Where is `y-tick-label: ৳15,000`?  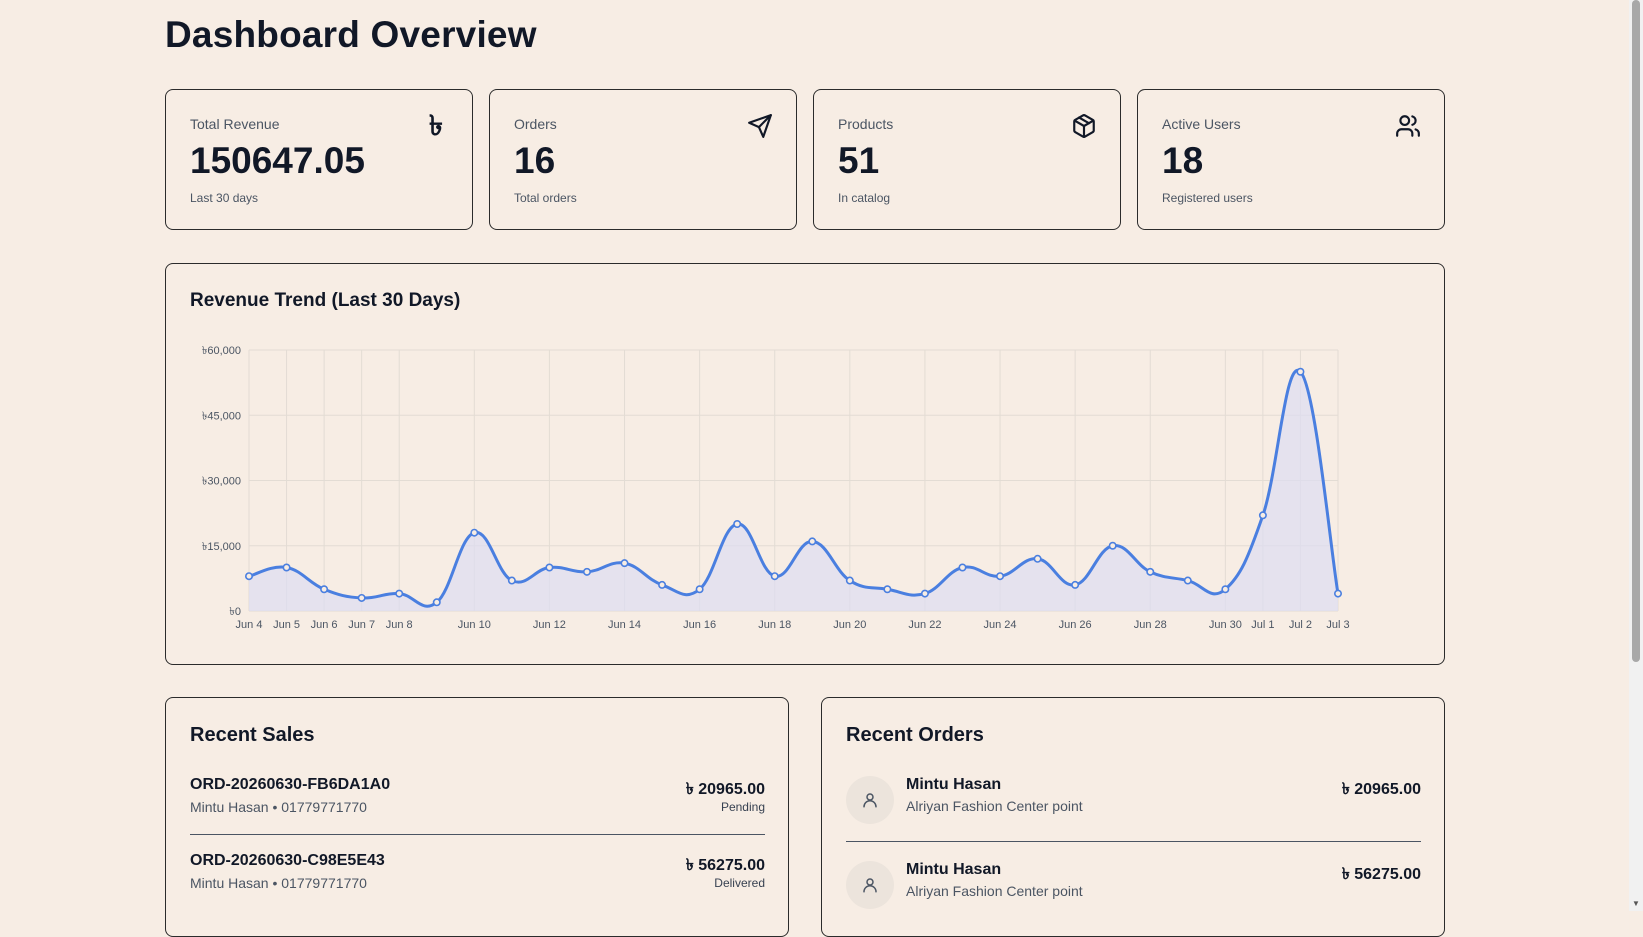 y-tick-label: ৳15,000 is located at coordinates (221, 547).